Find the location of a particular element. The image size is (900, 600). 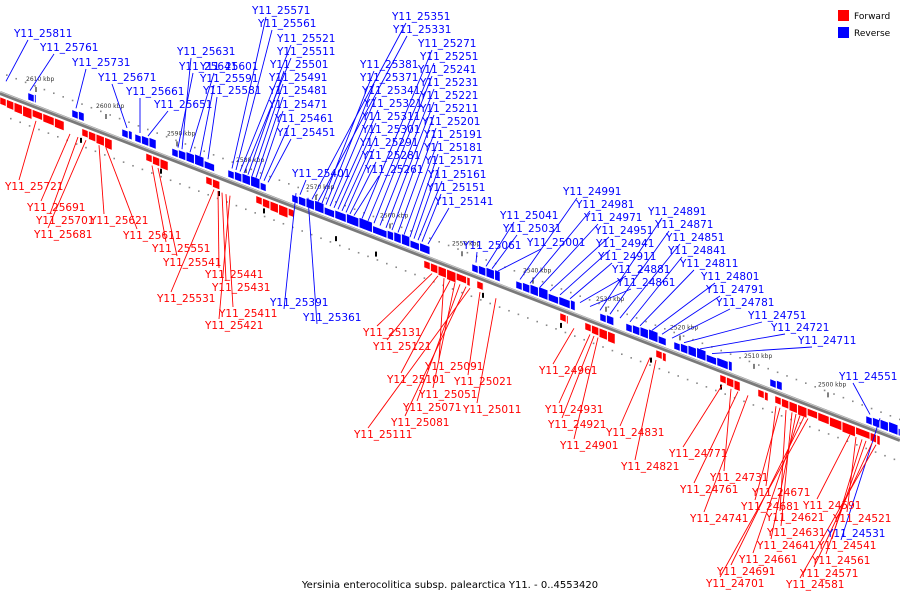

forward-gene-label: Y11_24761 is located at coordinates (708, 490).